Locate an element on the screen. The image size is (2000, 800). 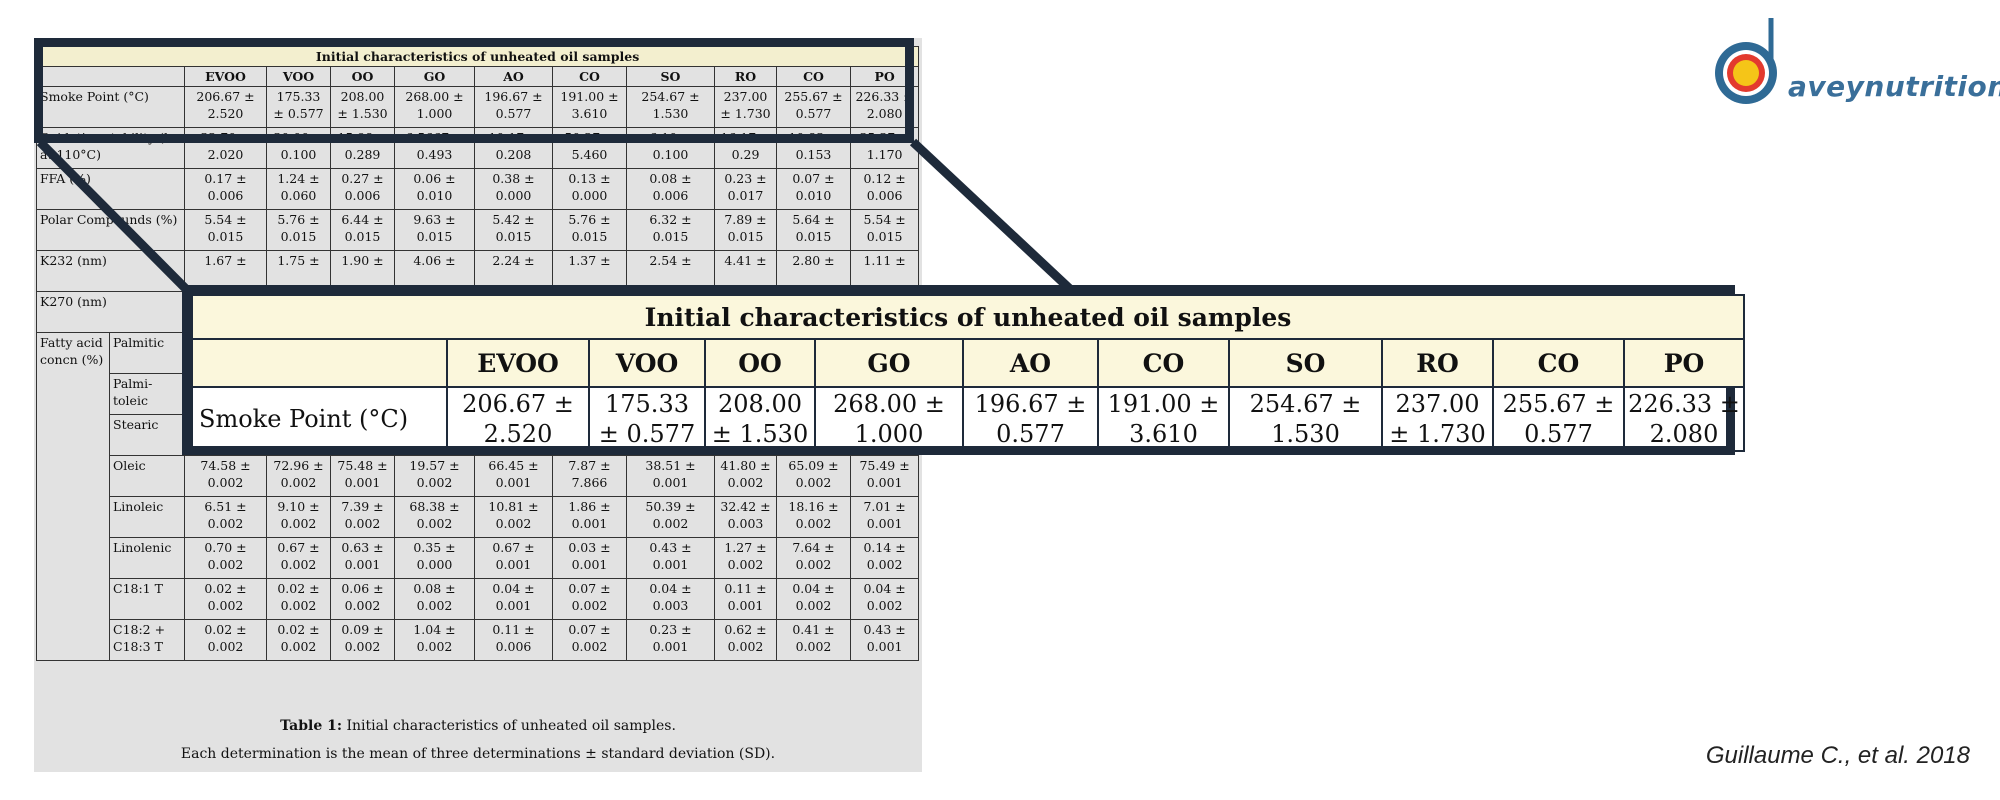
zoom-cell: 268.00 ± 1.000 is located at coordinates (889, 419).